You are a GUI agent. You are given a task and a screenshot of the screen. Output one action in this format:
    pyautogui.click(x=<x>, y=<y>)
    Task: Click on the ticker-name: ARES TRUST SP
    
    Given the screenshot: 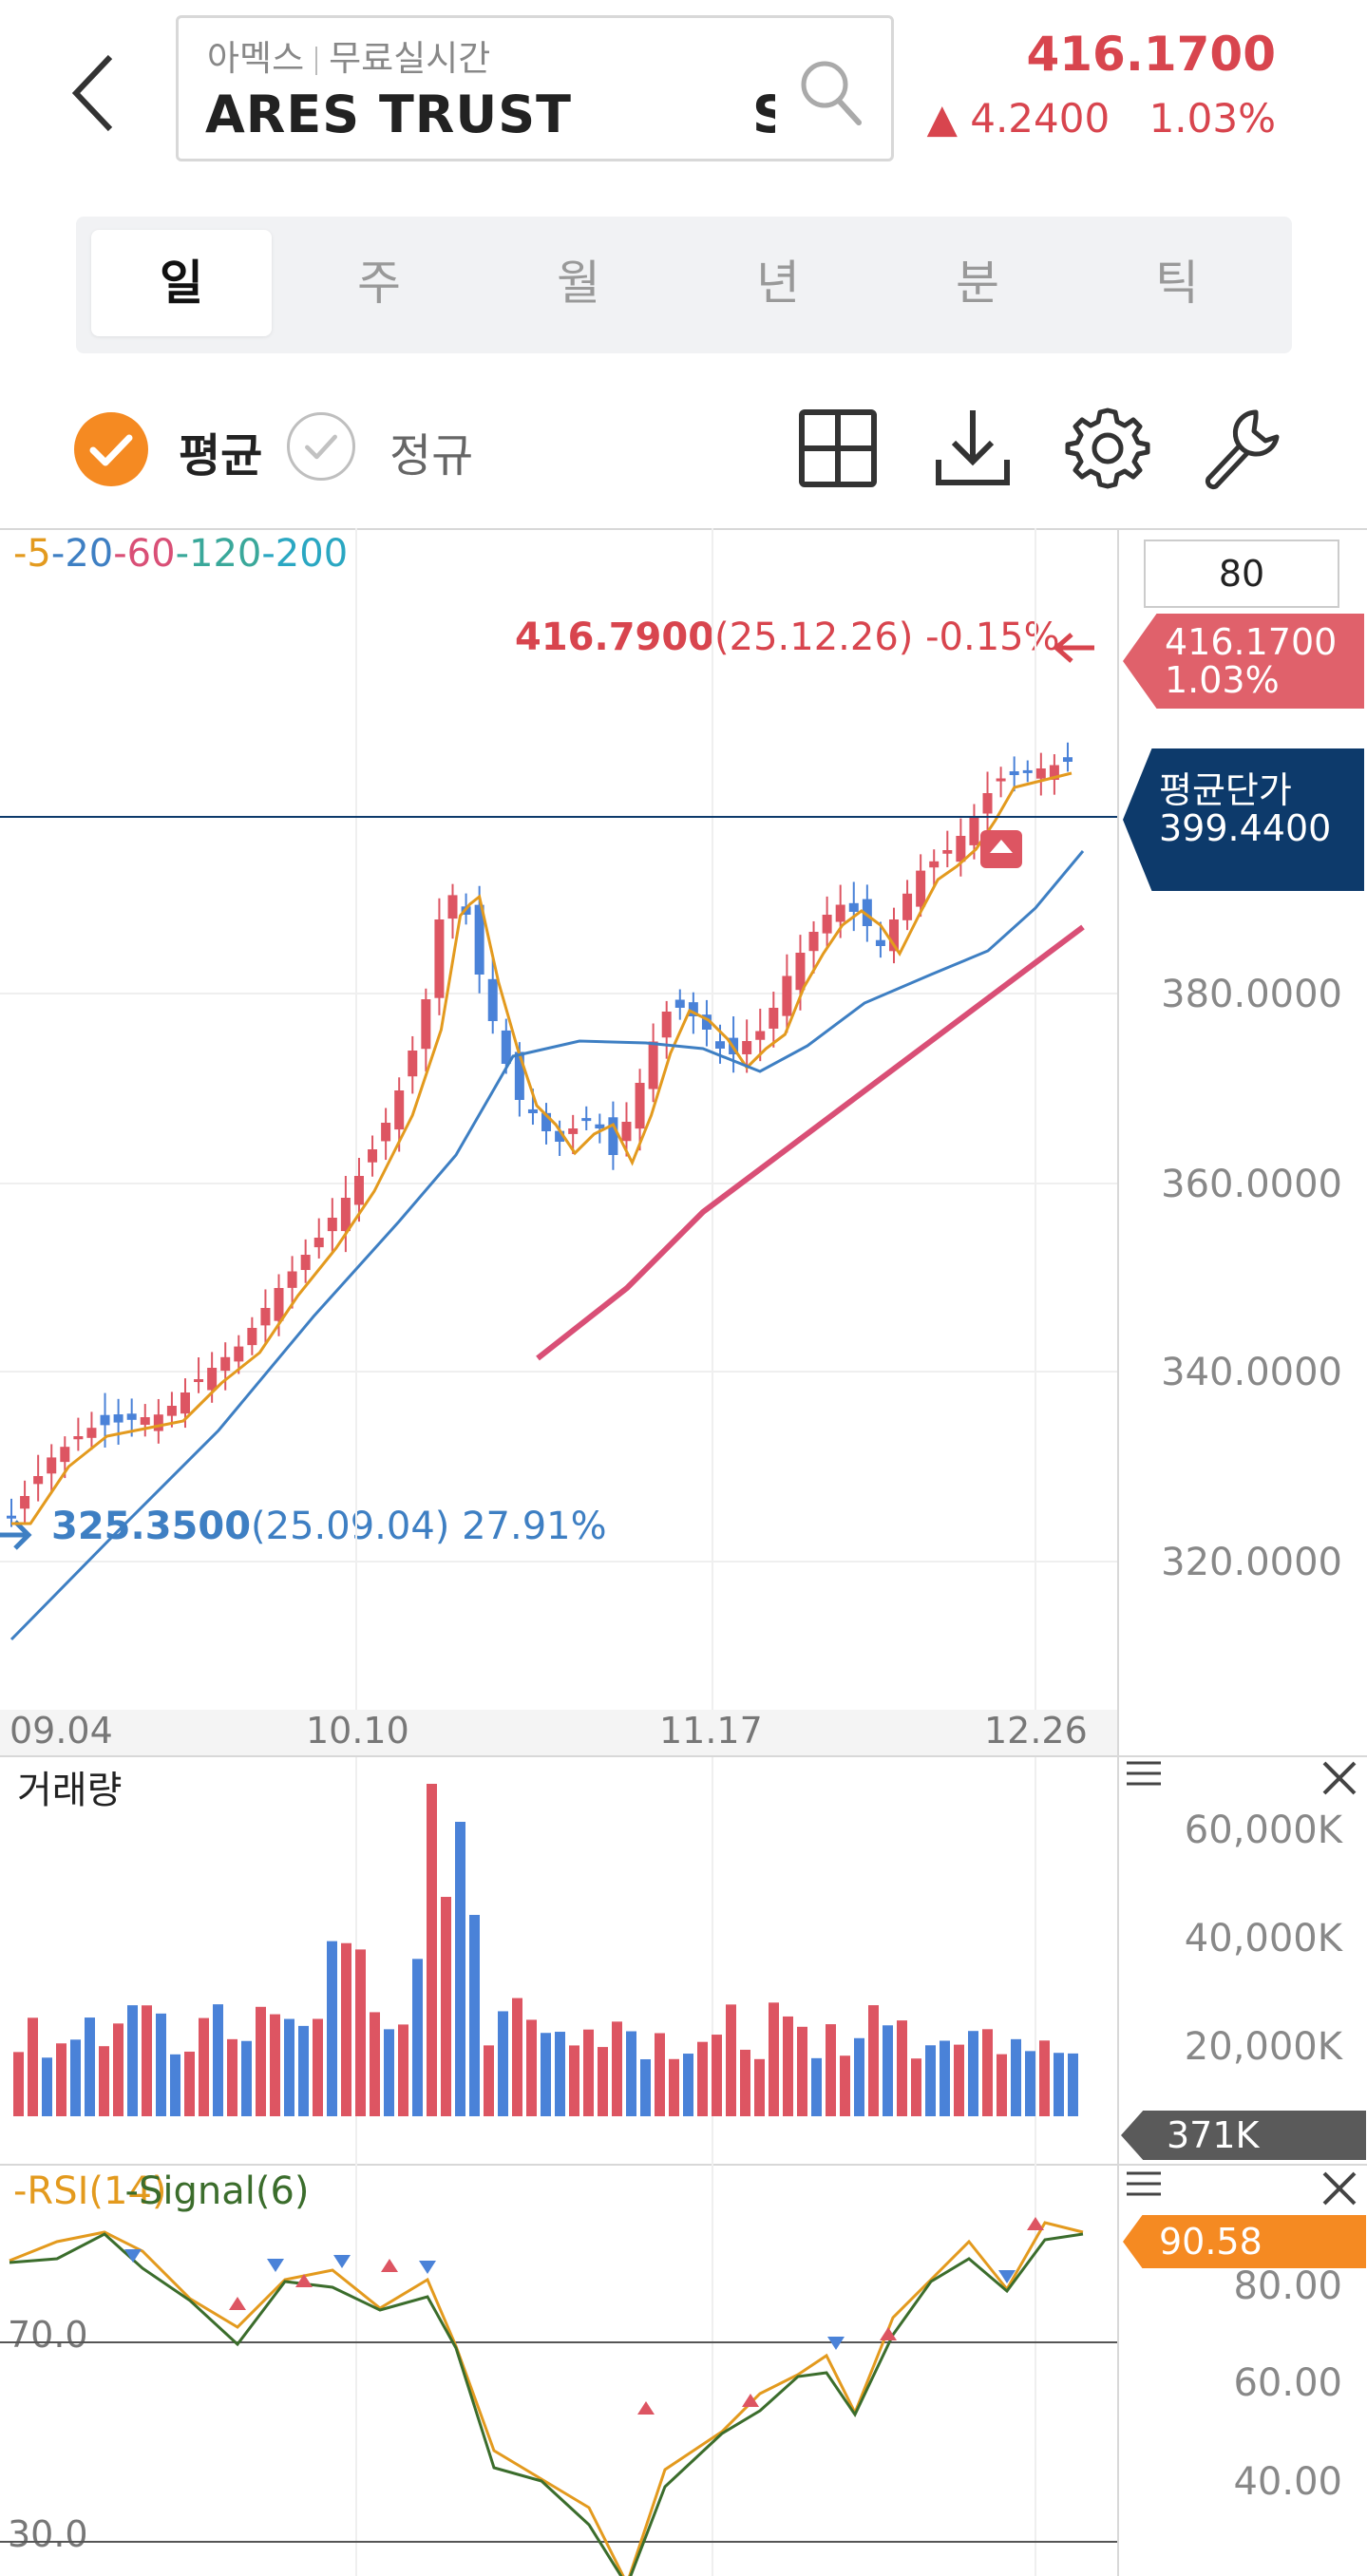 What is the action you would take?
    pyautogui.click(x=490, y=114)
    